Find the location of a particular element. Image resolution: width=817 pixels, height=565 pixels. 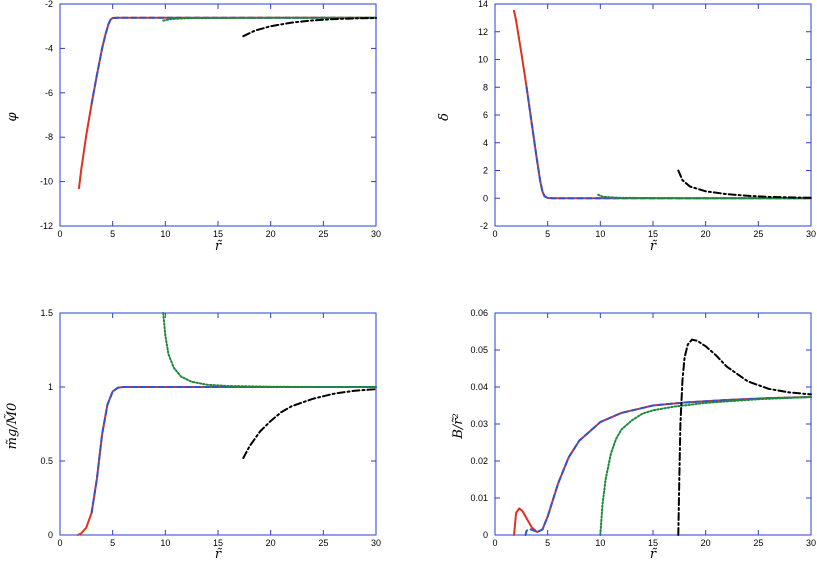

y-tick-label: 10 is located at coordinates (483, 60).